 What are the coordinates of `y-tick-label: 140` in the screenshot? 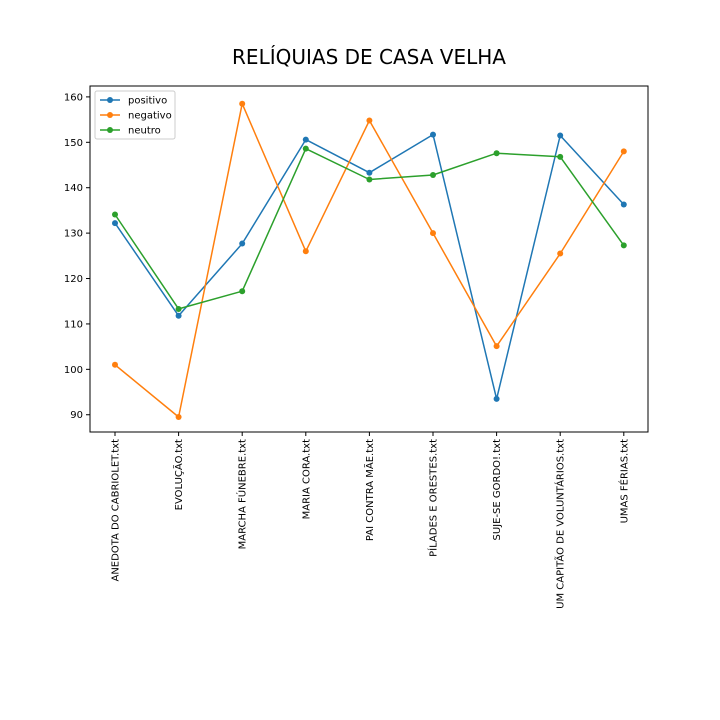 It's located at (73, 188).